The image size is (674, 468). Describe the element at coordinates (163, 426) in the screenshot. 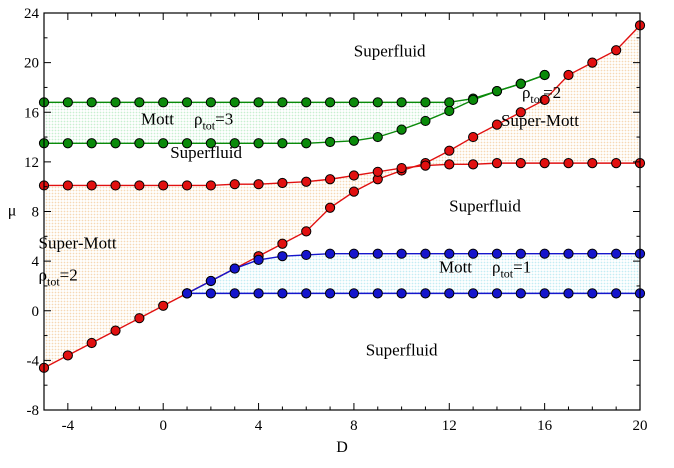

I see `x-tick-label: 0` at that location.